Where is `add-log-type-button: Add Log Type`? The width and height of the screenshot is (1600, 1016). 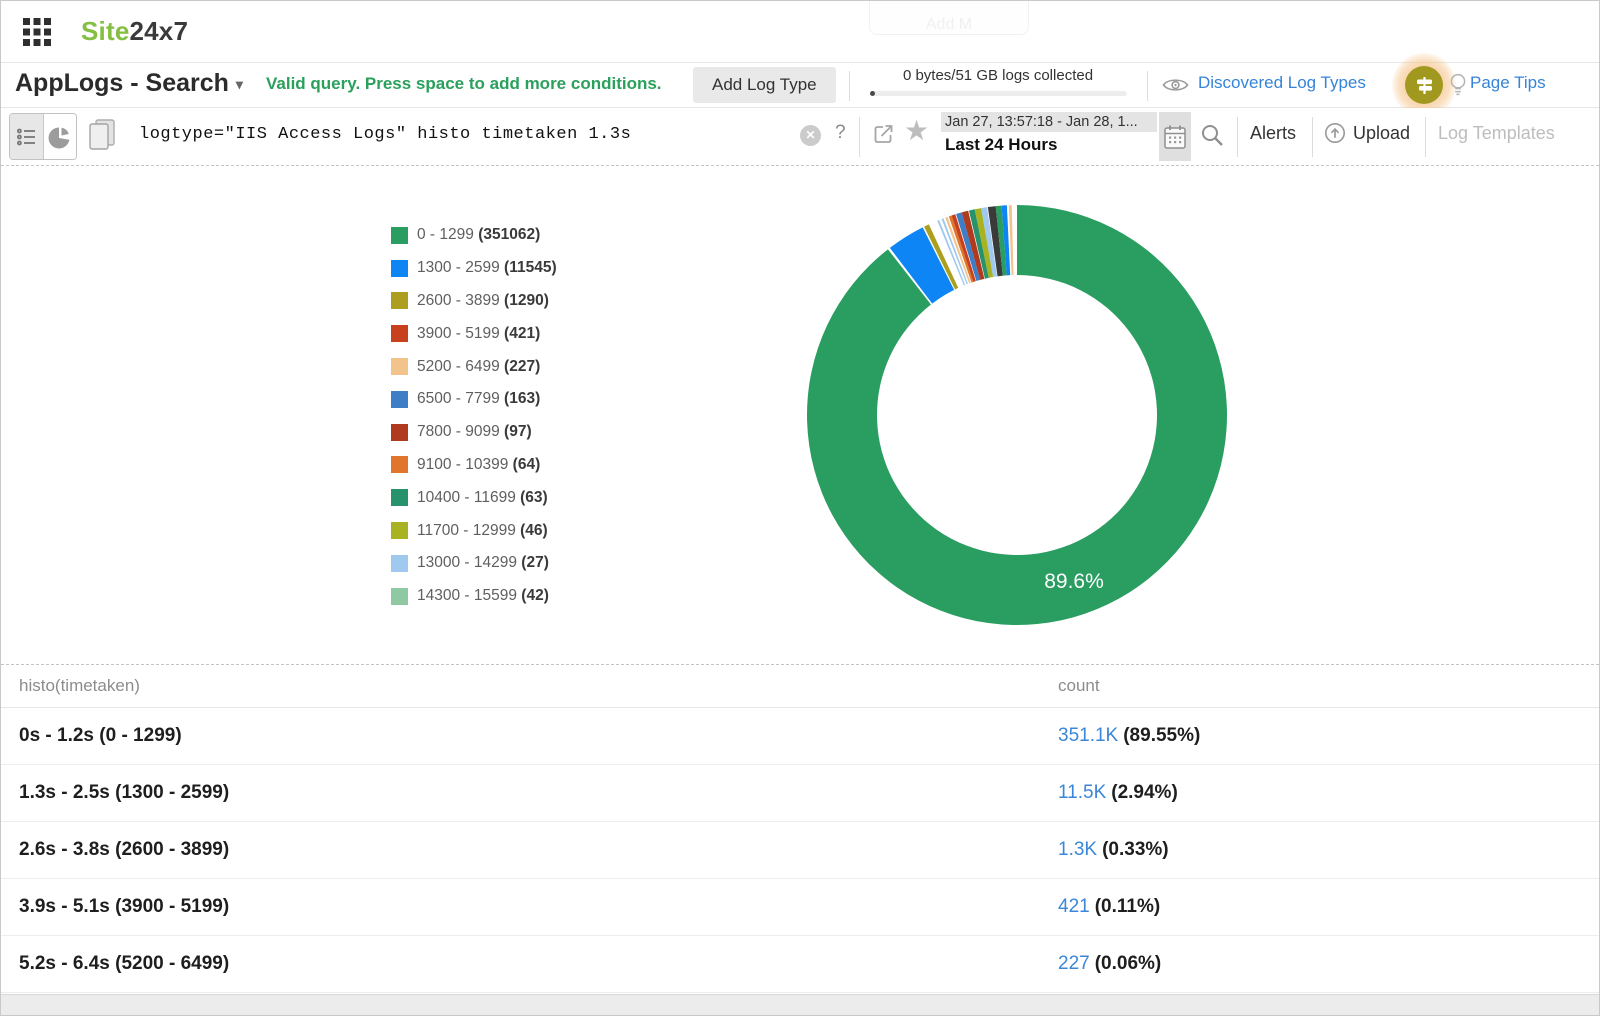
add-log-type-button: Add Log Type is located at coordinates (764, 85).